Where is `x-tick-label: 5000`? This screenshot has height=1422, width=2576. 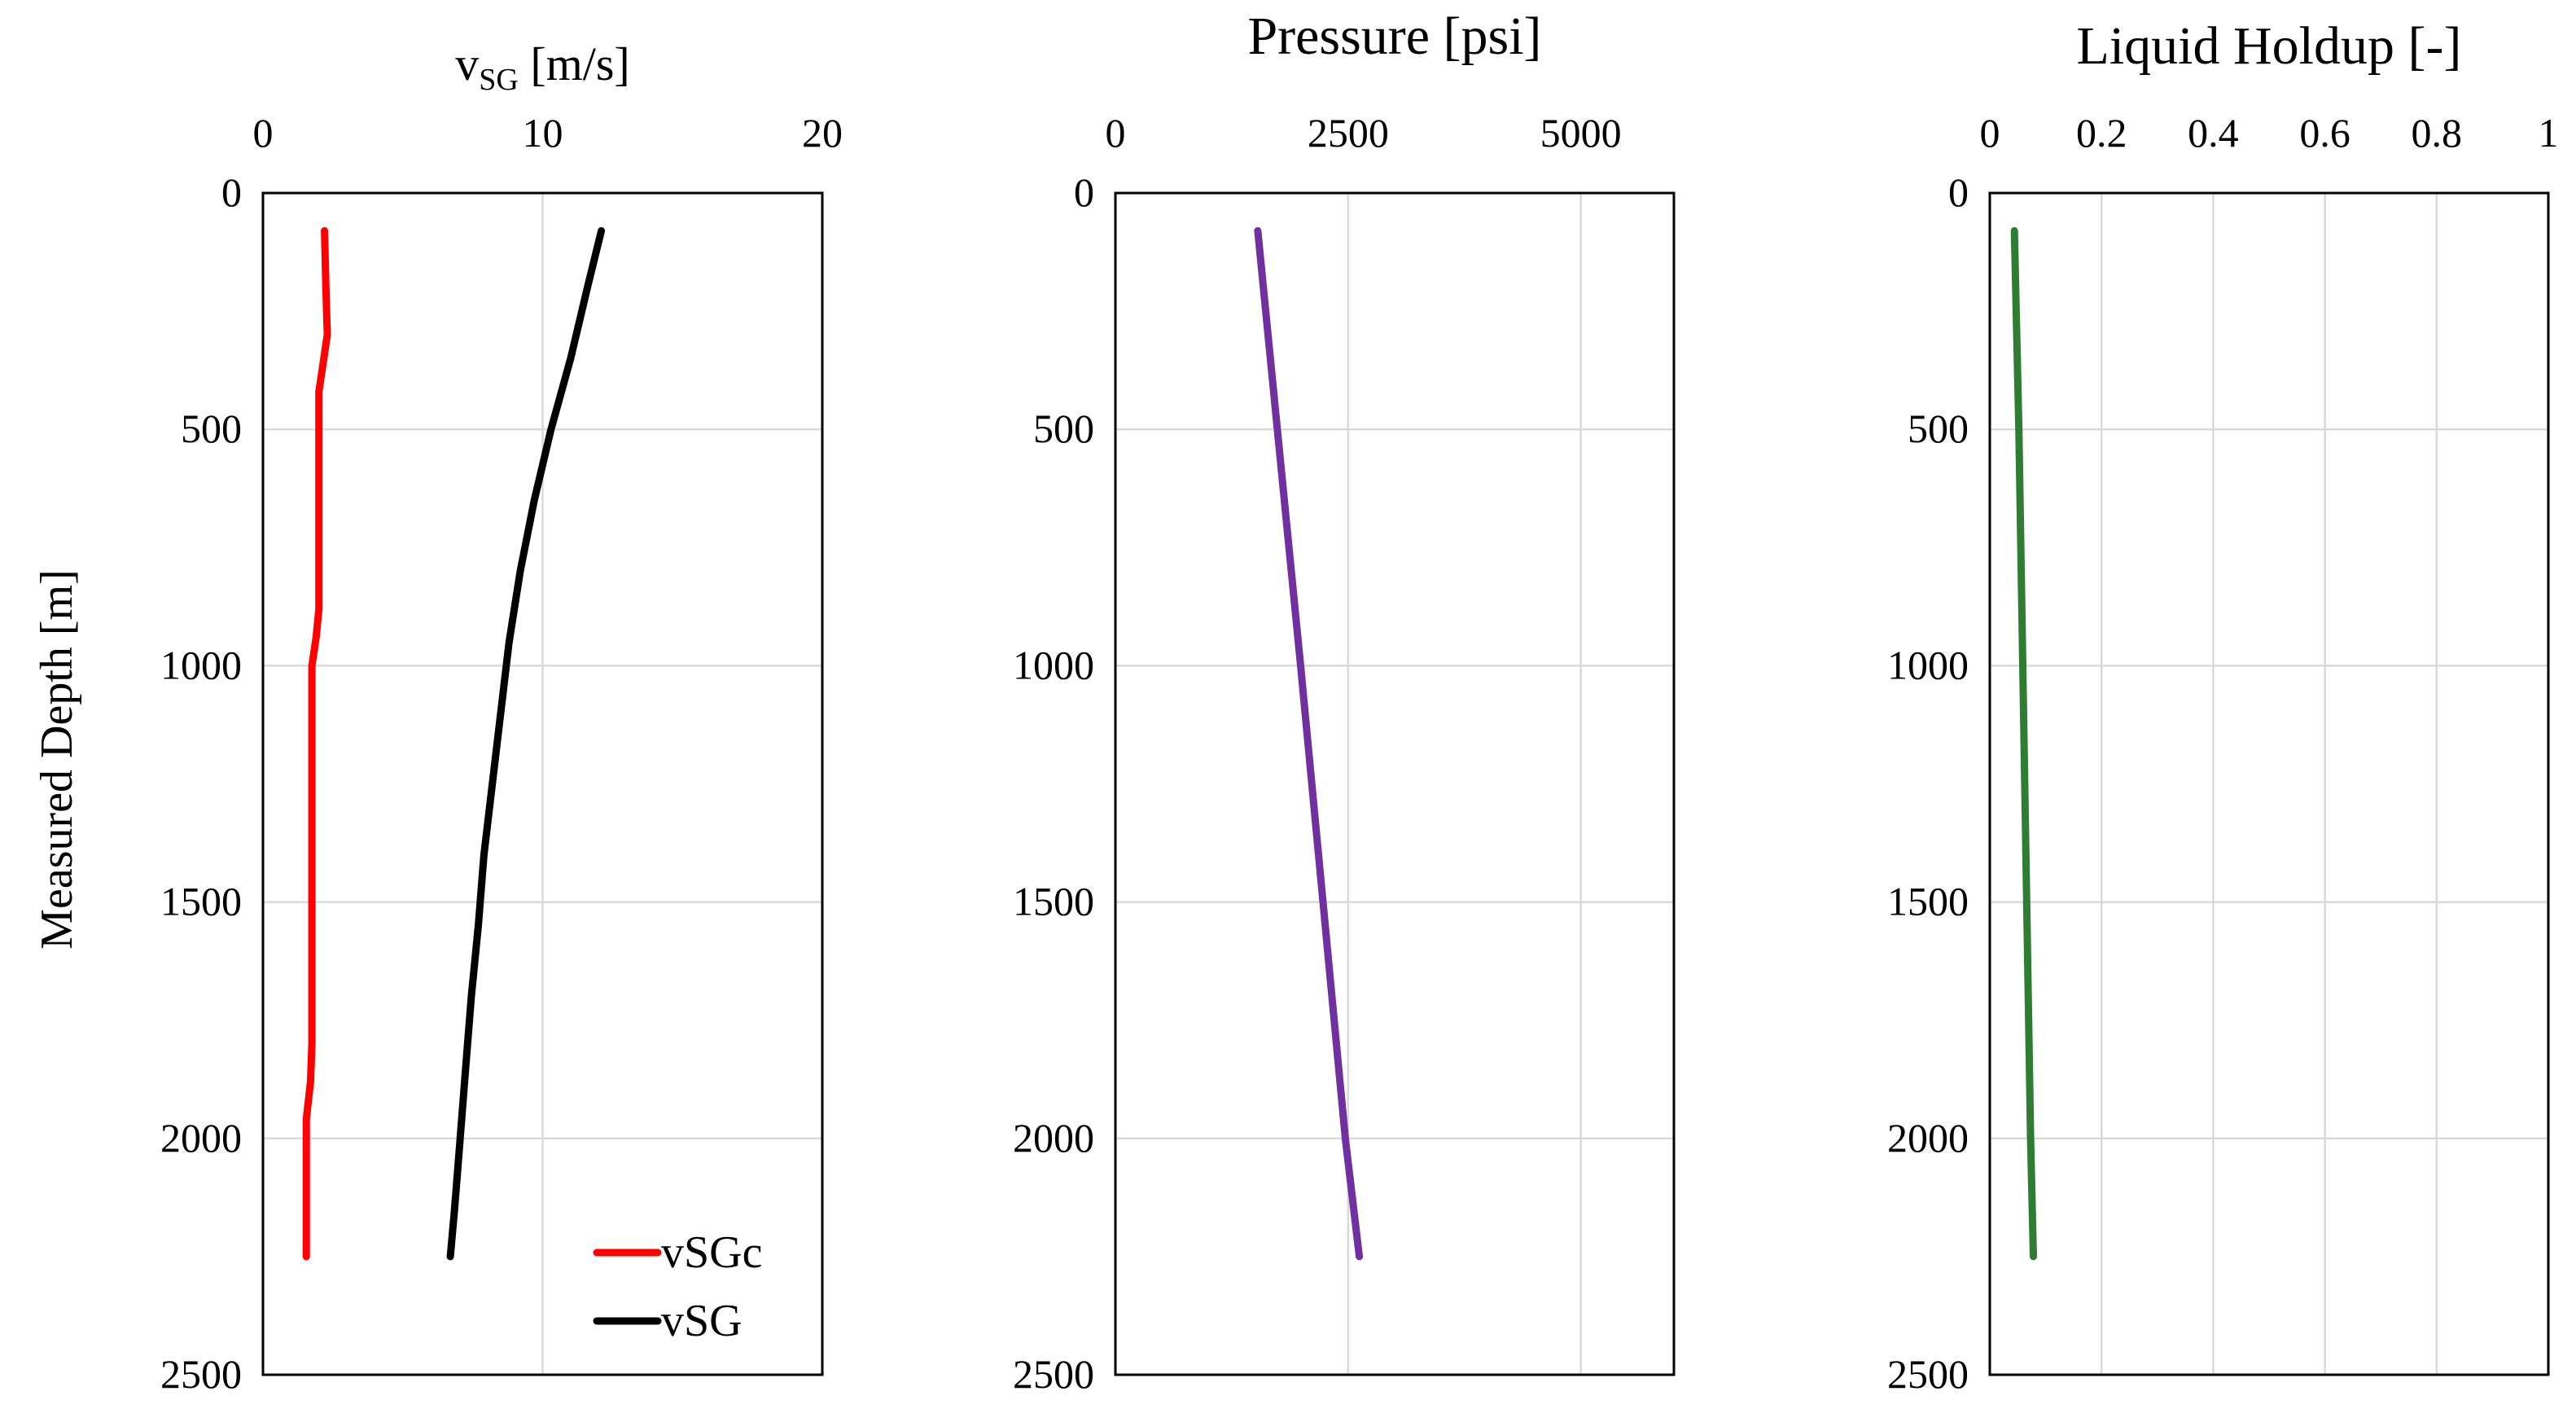 x-tick-label: 5000 is located at coordinates (1581, 133).